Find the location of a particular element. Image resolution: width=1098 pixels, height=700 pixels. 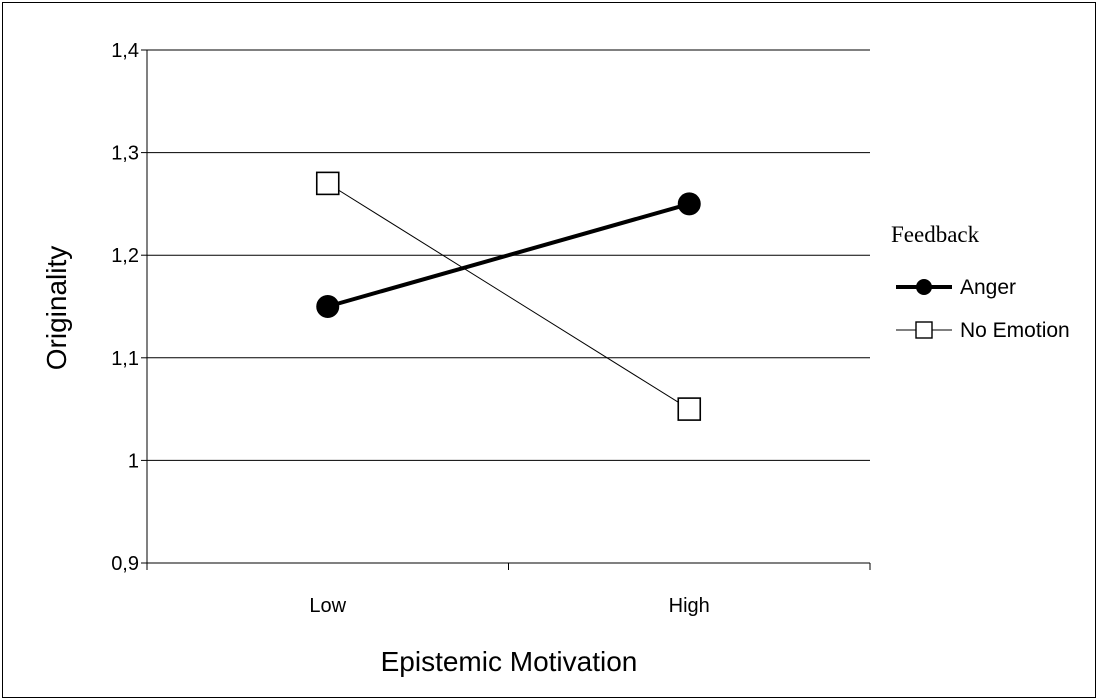

y-tick-labels: 0,9 1 1,1 1,2 1,3 1,4 is located at coordinates (125, 307).